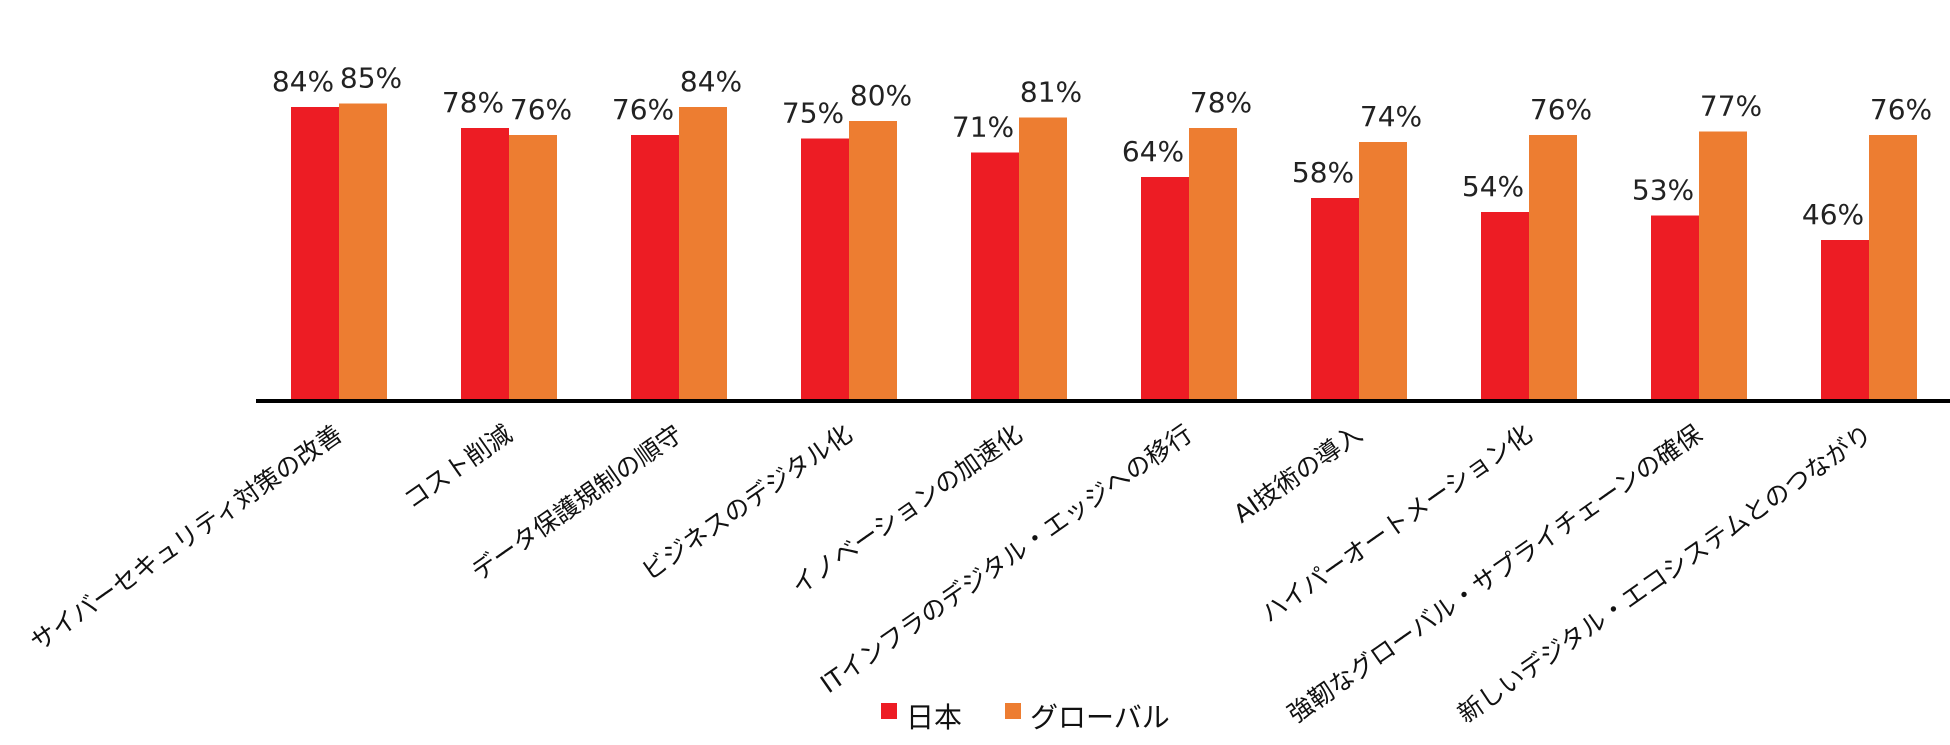 The height and width of the screenshot is (745, 1950). What do you see at coordinates (1323, 172) in the screenshot?
I see `value-label-japan-6: 58%` at bounding box center [1323, 172].